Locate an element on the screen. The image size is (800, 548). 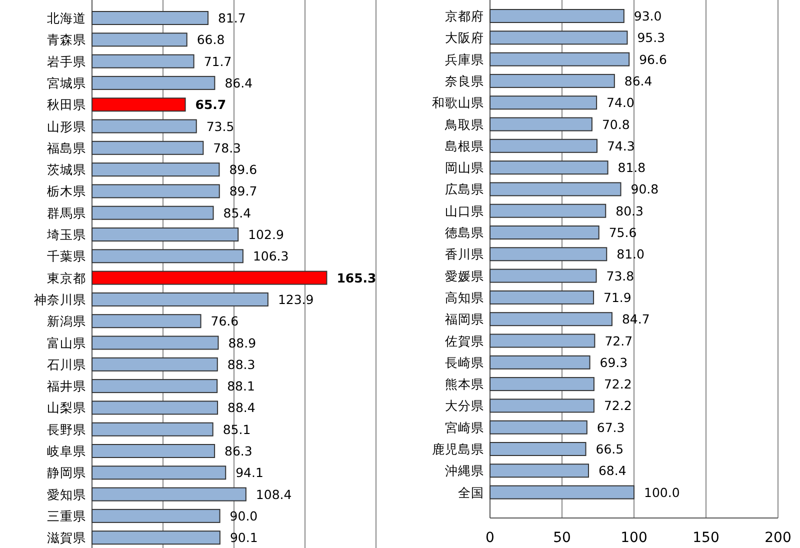
data-label: 102.9 is located at coordinates (266, 234).